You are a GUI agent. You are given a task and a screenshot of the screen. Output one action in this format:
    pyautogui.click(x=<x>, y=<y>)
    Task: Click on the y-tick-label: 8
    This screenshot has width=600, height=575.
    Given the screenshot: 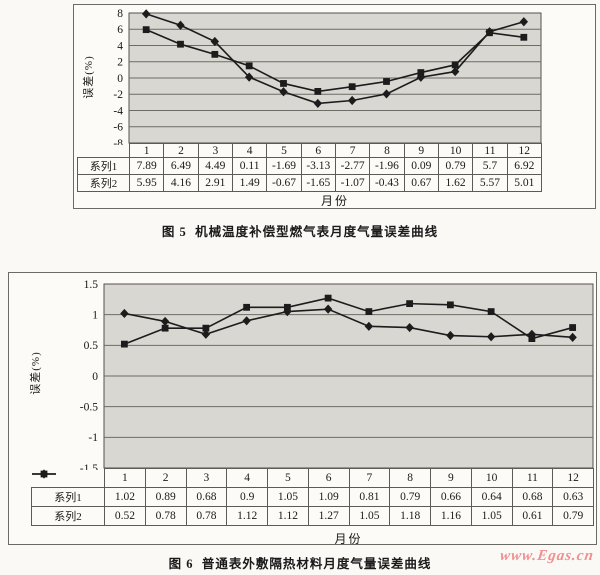 What is the action you would take?
    pyautogui.click(x=120, y=14)
    